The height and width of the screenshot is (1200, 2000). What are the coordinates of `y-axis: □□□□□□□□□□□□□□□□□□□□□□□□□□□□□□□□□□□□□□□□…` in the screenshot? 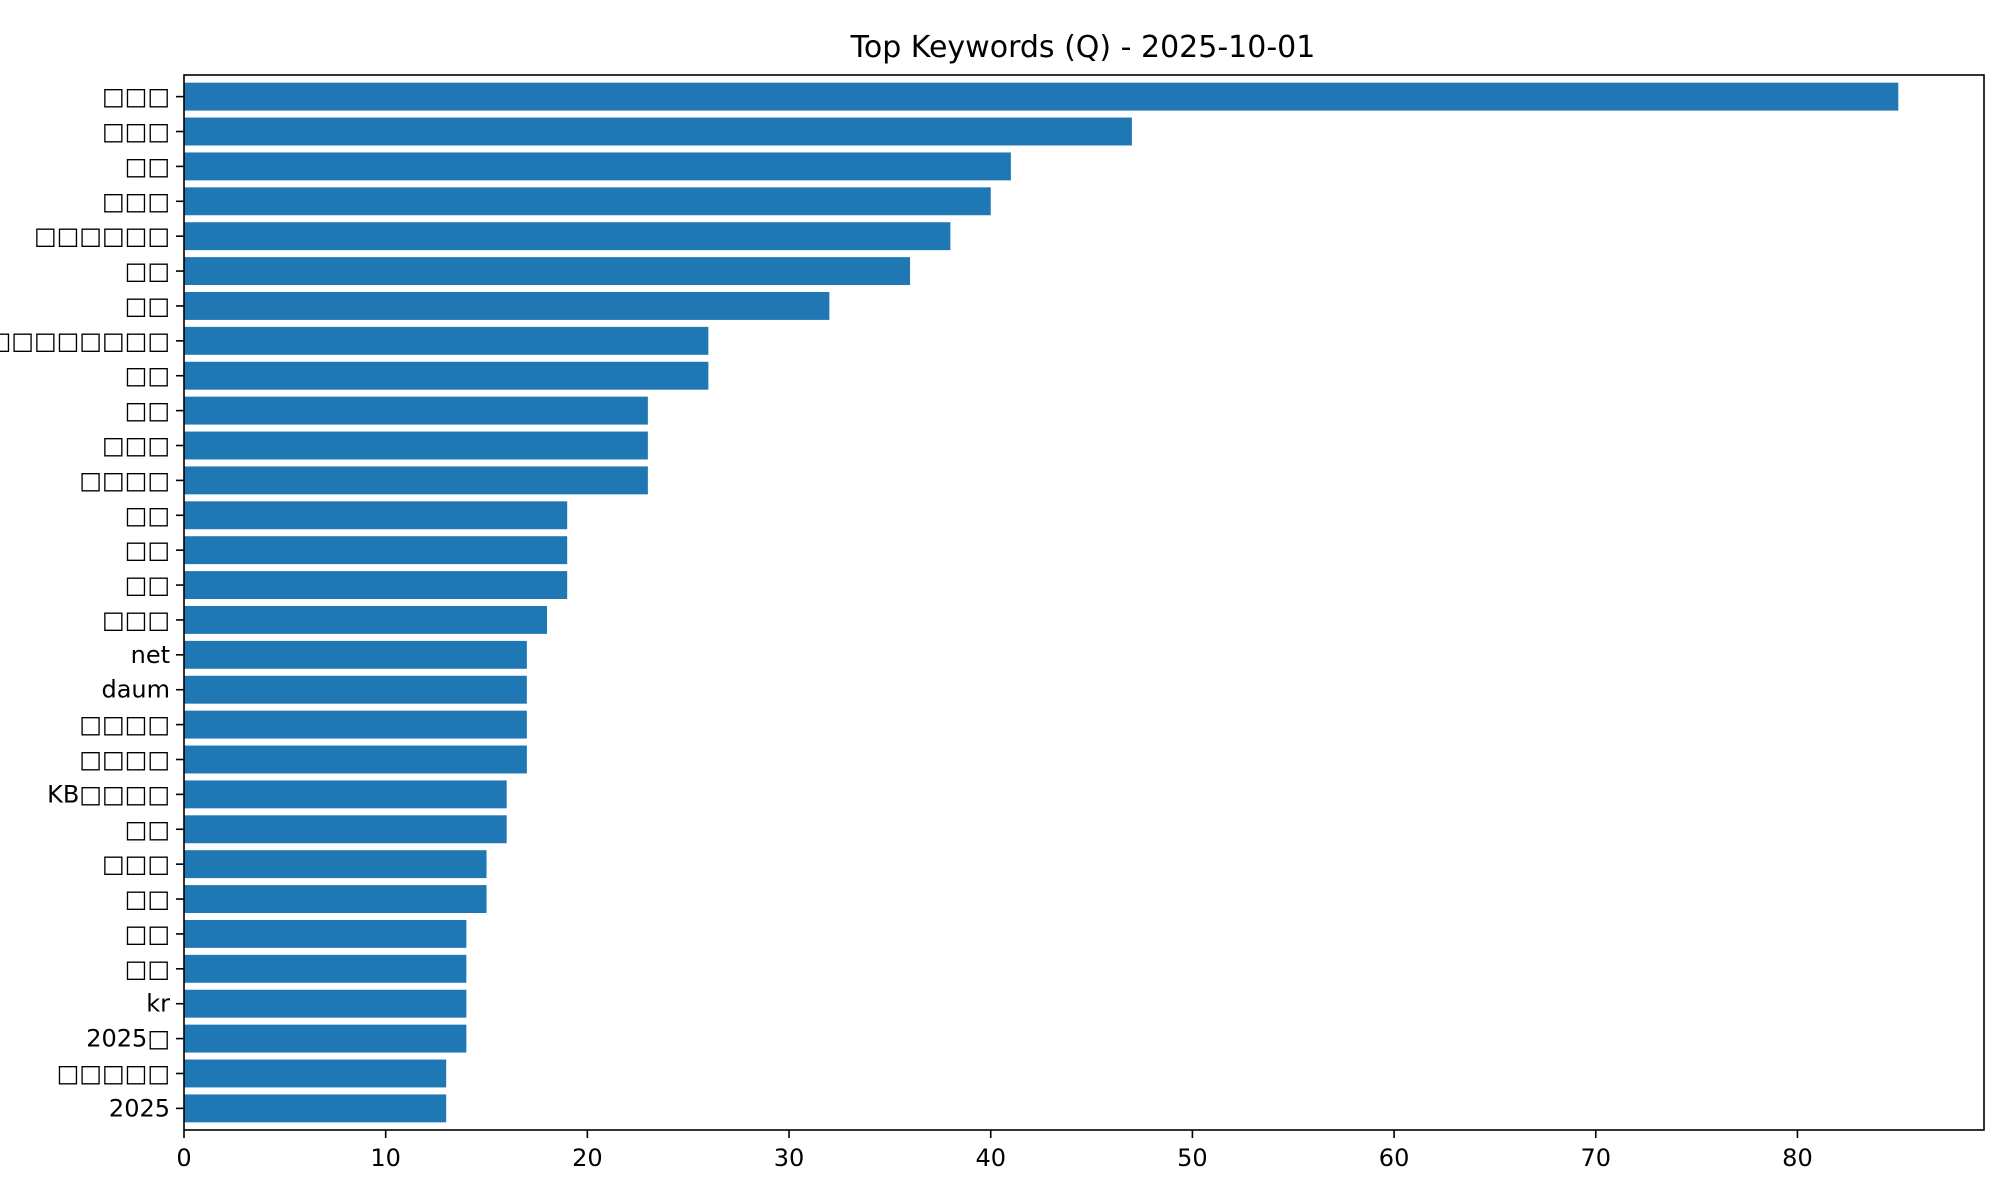 It's located at (92, 602).